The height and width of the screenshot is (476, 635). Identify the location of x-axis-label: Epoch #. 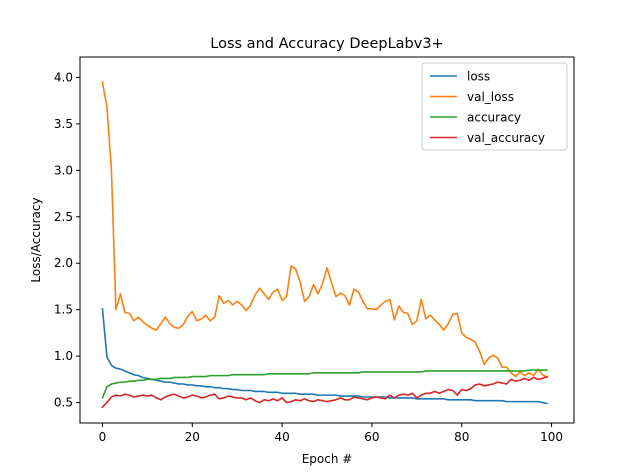
(327, 459).